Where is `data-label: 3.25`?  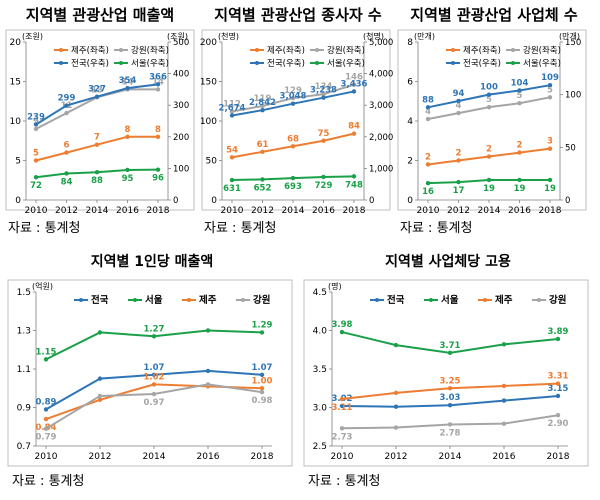
data-label: 3.25 is located at coordinates (450, 381).